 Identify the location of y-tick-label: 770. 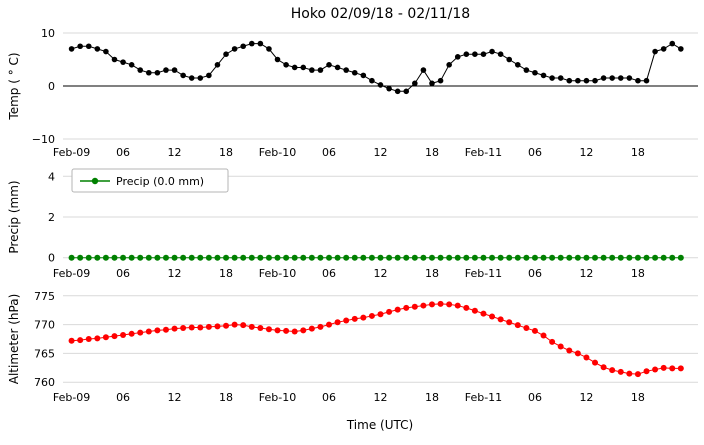
(44, 325).